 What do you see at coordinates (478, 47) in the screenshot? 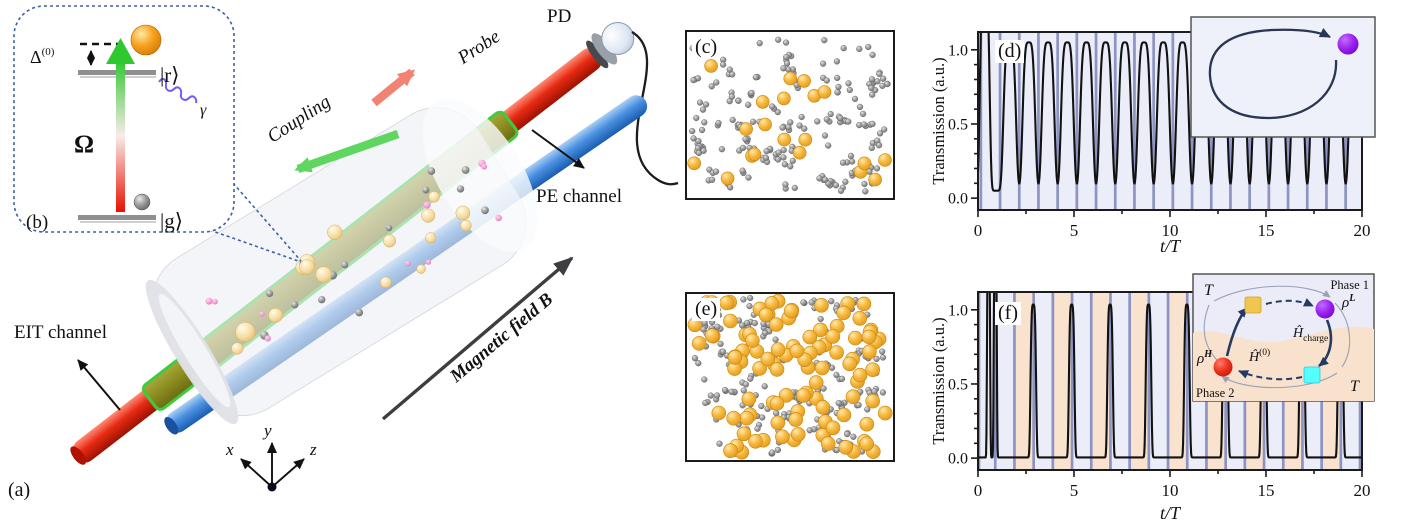
I see `probe-label: Probe` at bounding box center [478, 47].